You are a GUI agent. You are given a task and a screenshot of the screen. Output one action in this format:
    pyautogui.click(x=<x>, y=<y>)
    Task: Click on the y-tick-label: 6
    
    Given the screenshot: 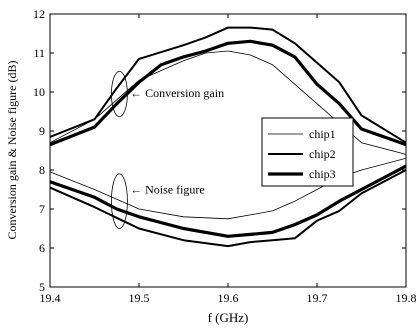 What is the action you would take?
    pyautogui.click(x=42, y=248)
    